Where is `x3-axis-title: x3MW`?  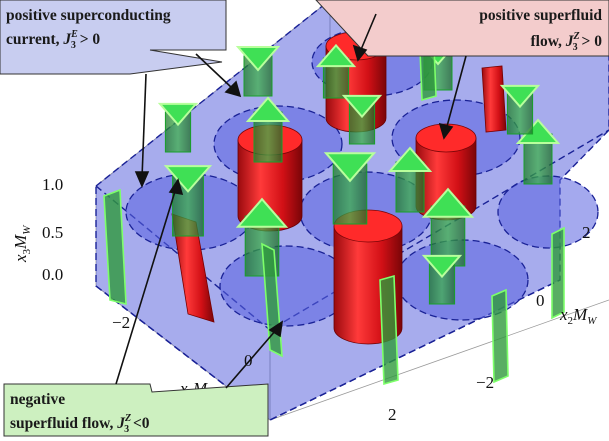 x3-axis-title: x3MW is located at coordinates (22, 244).